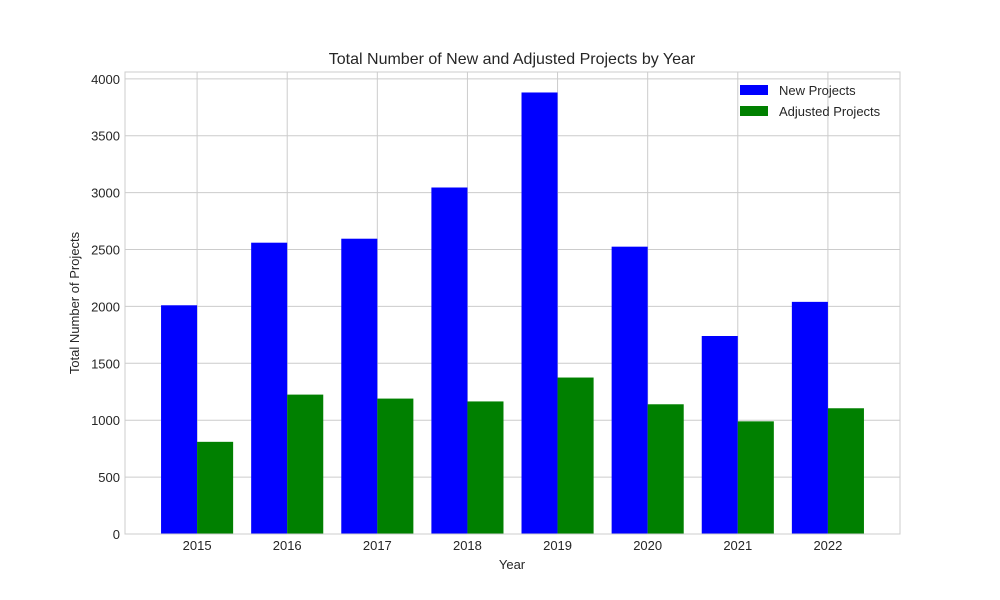  Describe the element at coordinates (105, 136) in the screenshot. I see `y-tick-label: 3500` at that location.